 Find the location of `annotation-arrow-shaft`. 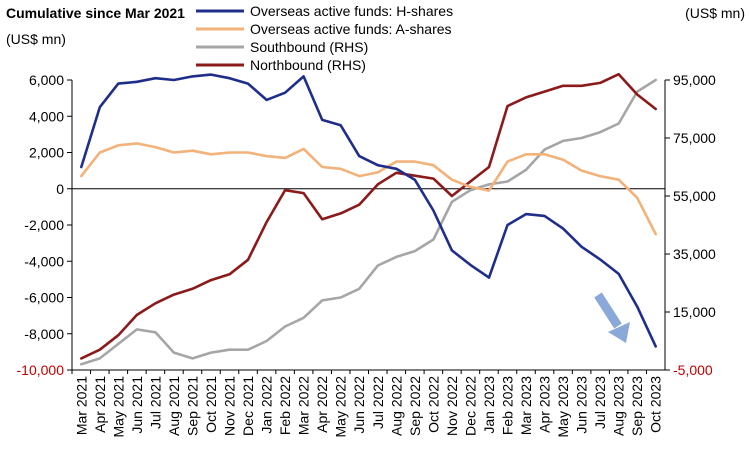

annotation-arrow-shaft is located at coordinates (608, 310).